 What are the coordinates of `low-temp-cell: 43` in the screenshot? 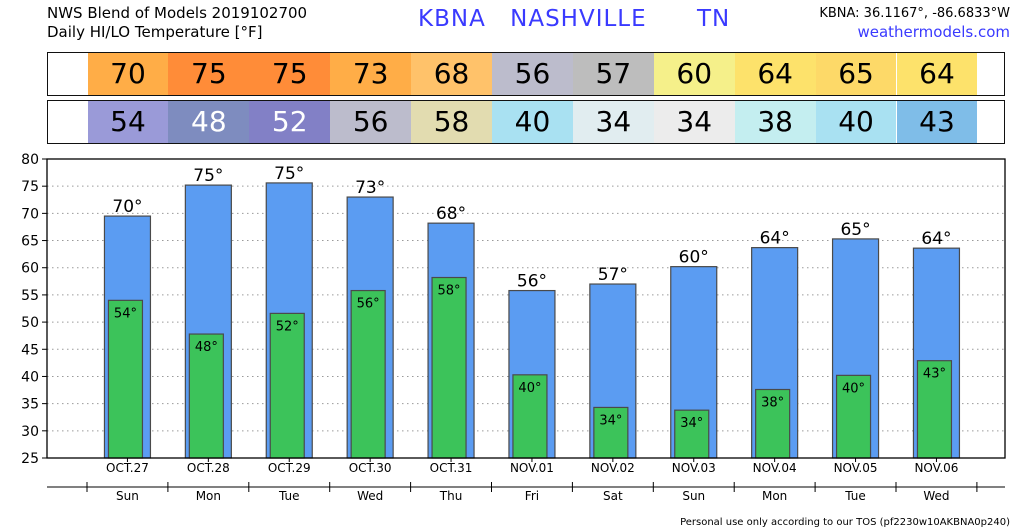 It's located at (937, 122).